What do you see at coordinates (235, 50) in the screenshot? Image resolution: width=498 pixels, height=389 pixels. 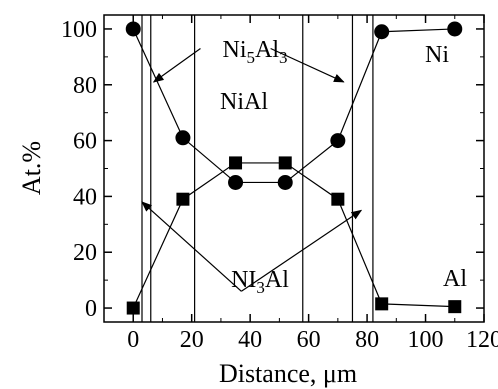 I see `phase-ni5al3-base: Ni` at bounding box center [235, 50].